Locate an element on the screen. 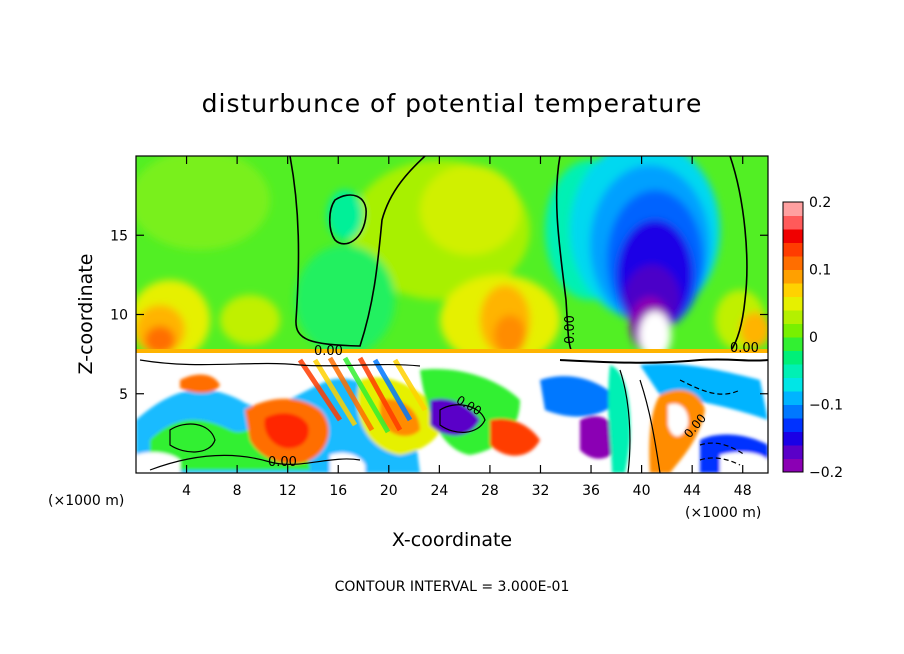 The image size is (904, 654). colorbar-tick-label: 0.1 is located at coordinates (820, 271).